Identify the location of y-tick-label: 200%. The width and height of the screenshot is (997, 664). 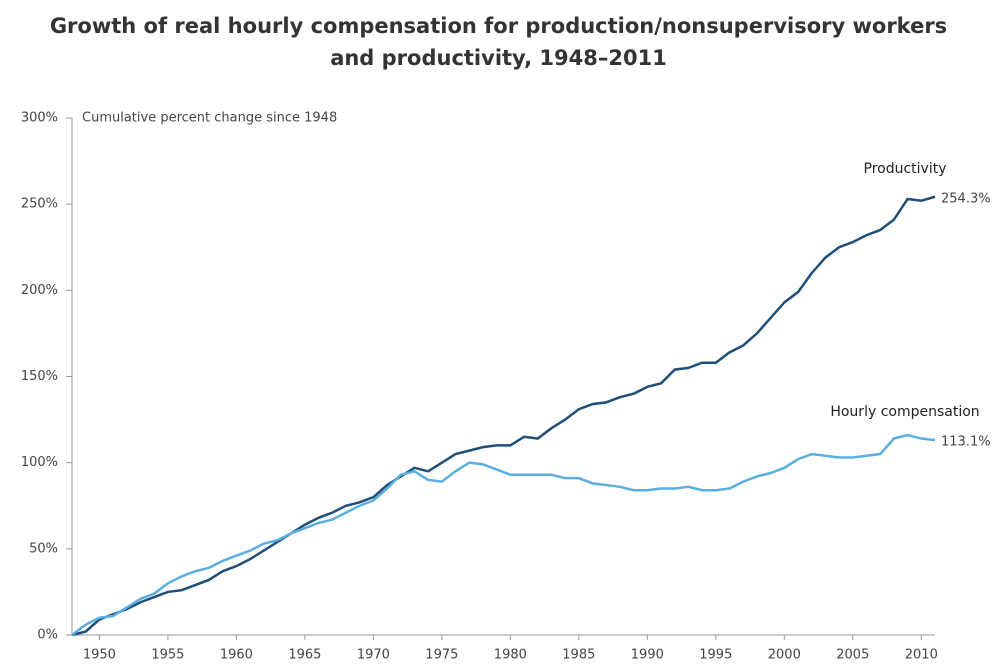
(39, 290).